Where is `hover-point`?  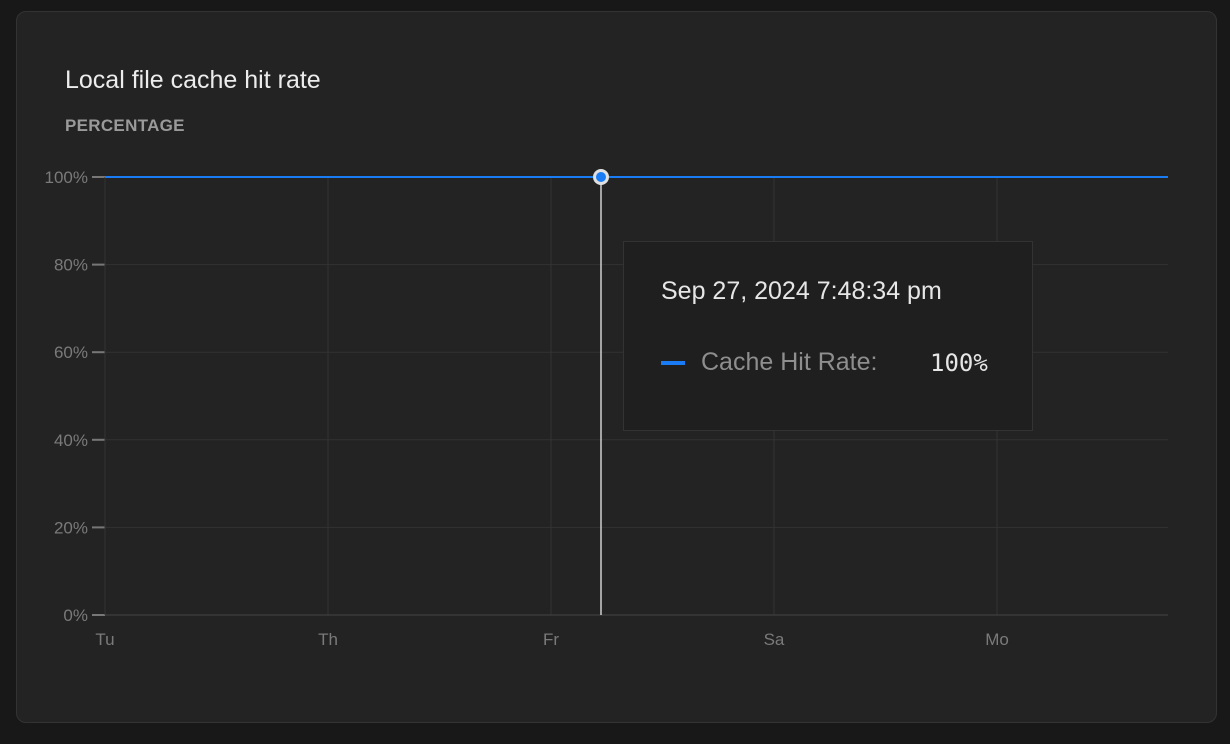
hover-point is located at coordinates (601, 177).